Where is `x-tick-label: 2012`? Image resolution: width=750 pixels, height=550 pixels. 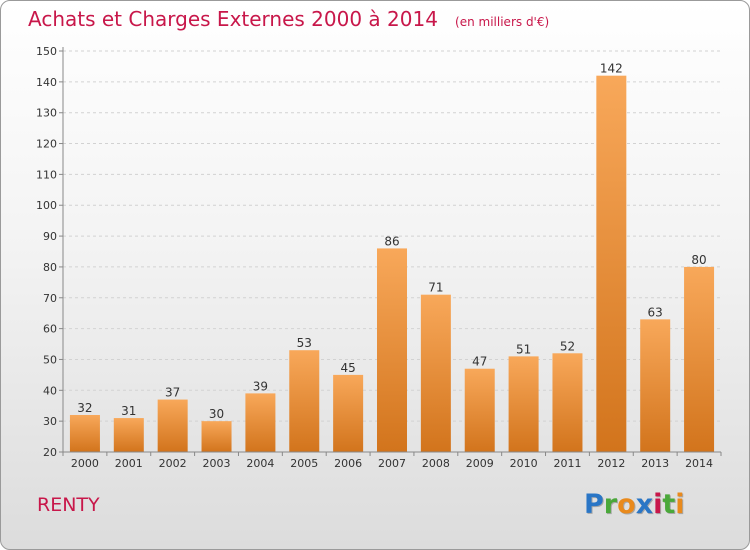
x-tick-label: 2012 is located at coordinates (611, 463).